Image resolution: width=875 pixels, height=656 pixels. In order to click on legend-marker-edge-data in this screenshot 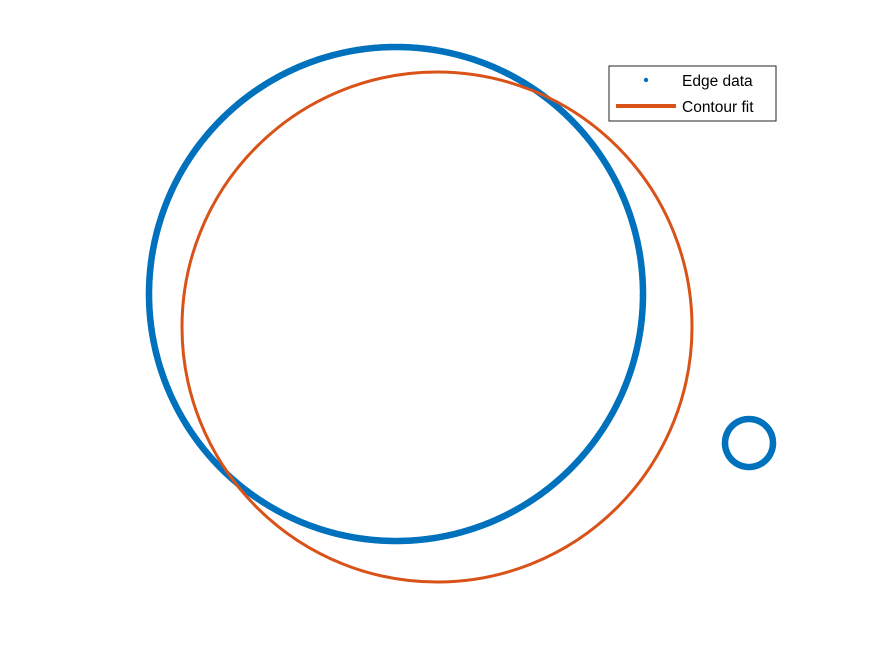, I will do `click(646, 80)`.